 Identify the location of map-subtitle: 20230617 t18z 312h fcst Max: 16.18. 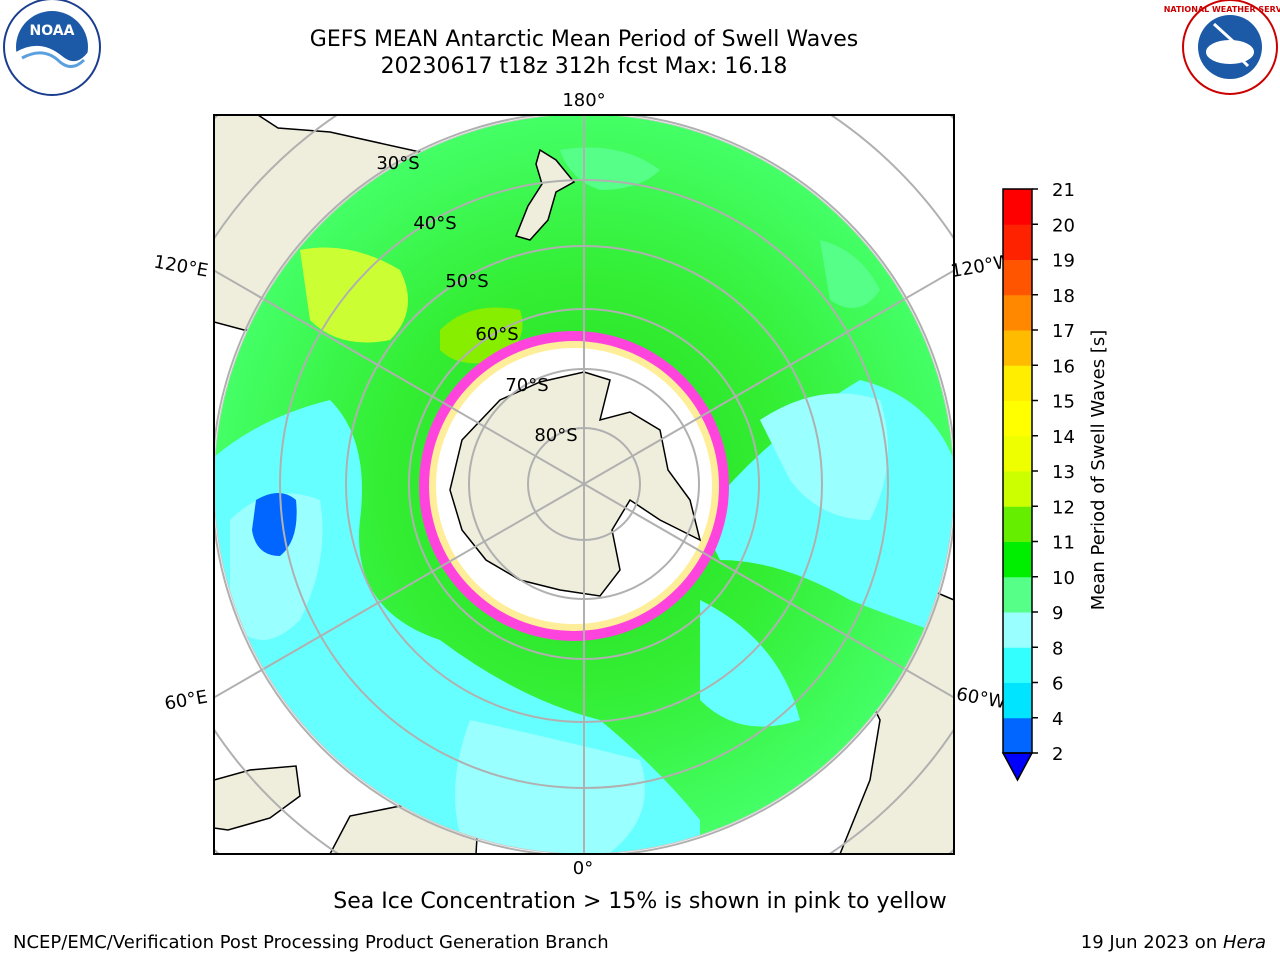
(584, 66).